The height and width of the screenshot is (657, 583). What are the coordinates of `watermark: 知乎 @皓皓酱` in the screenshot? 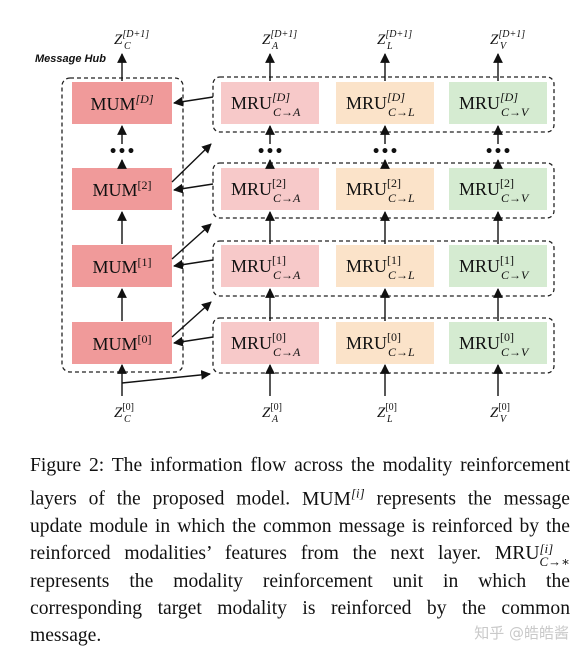 It's located at (521, 633).